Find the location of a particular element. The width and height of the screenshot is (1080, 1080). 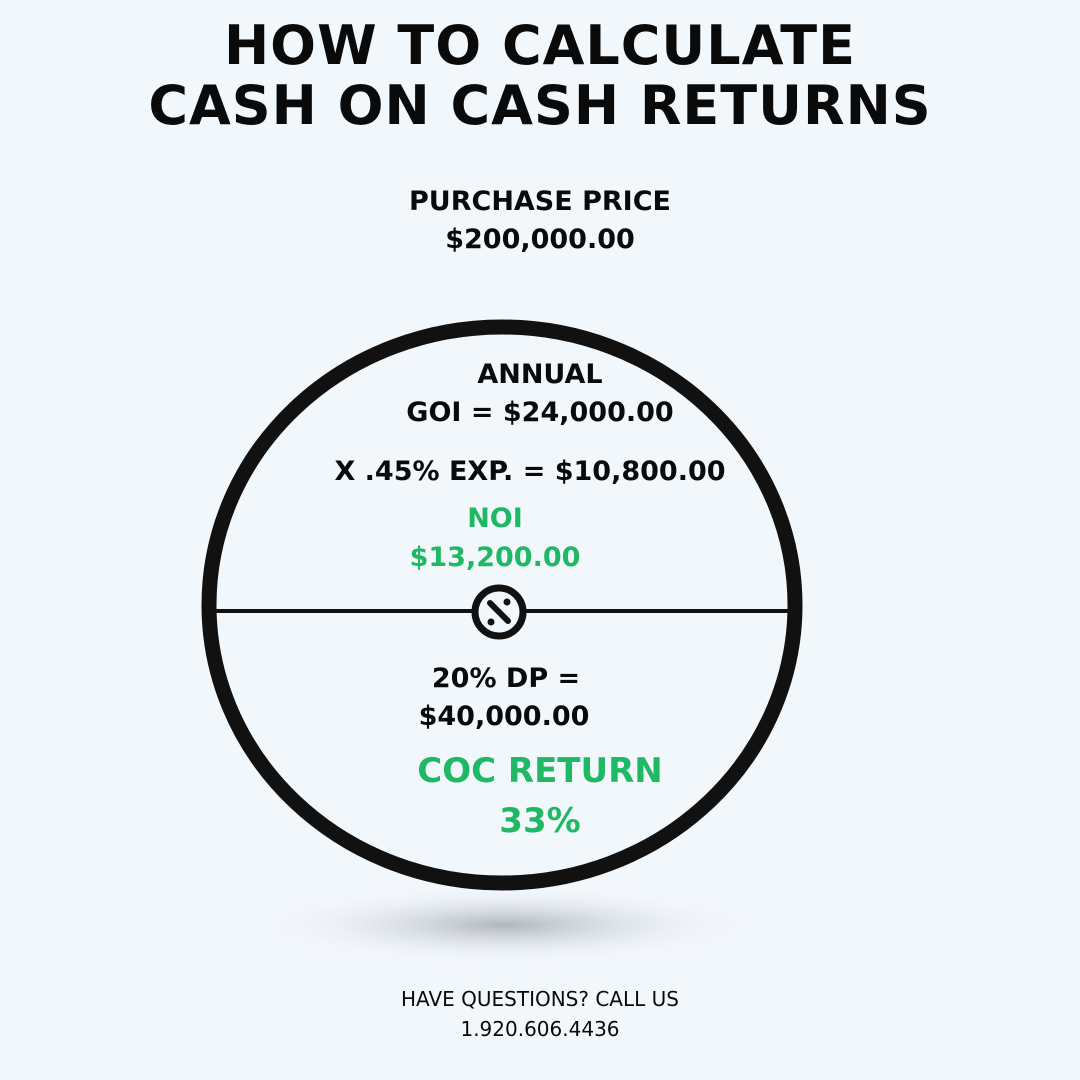

coc-return-value: 33% is located at coordinates (540, 821).